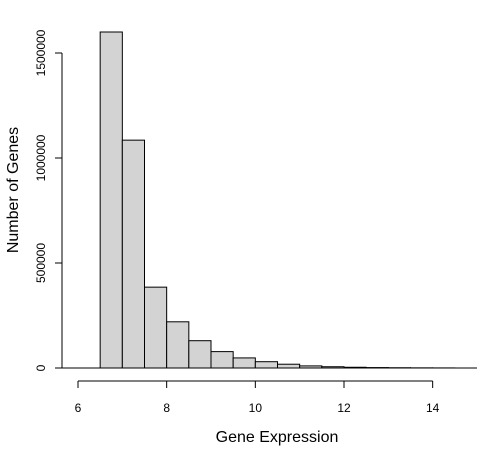 The image size is (488, 449). Describe the element at coordinates (48, 200) in the screenshot. I see `y-axis: 0 500000 1000000 1500000` at that location.